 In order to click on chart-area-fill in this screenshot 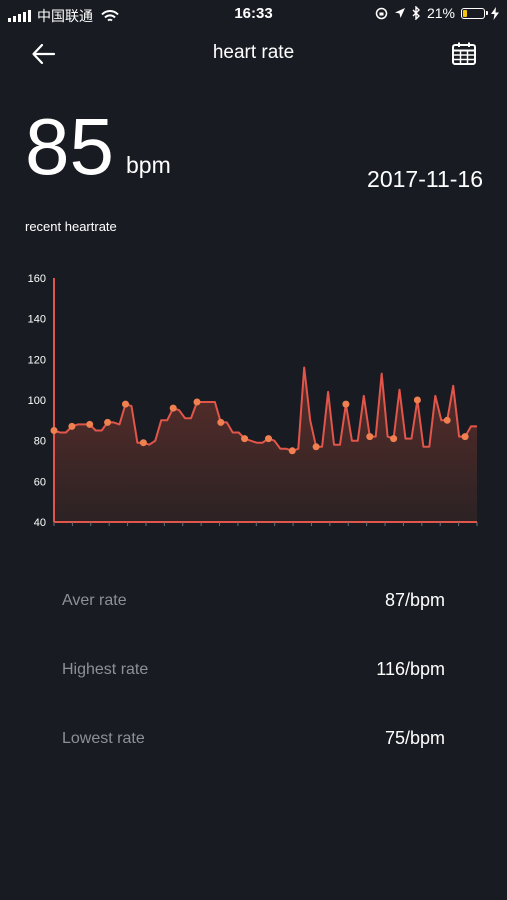, I will do `click(265, 444)`.